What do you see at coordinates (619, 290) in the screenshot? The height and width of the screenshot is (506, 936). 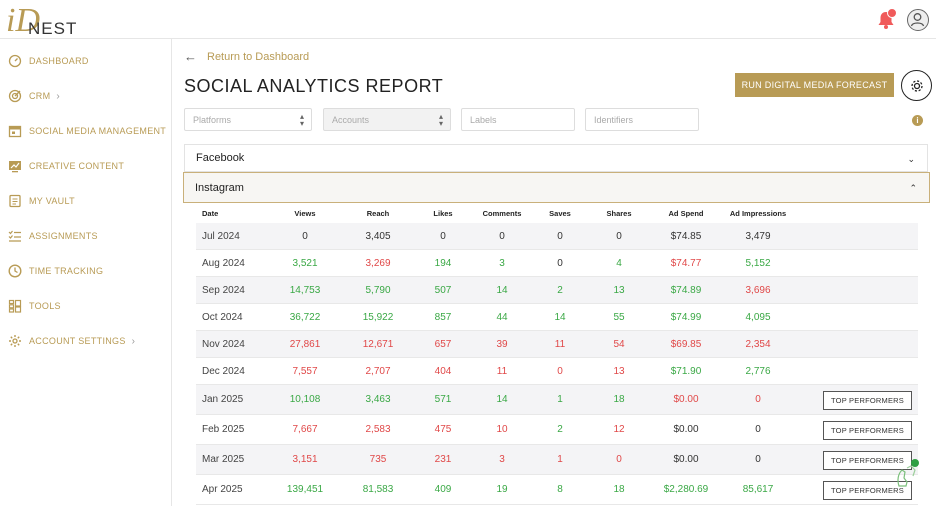 I see `cell-shares: 13` at bounding box center [619, 290].